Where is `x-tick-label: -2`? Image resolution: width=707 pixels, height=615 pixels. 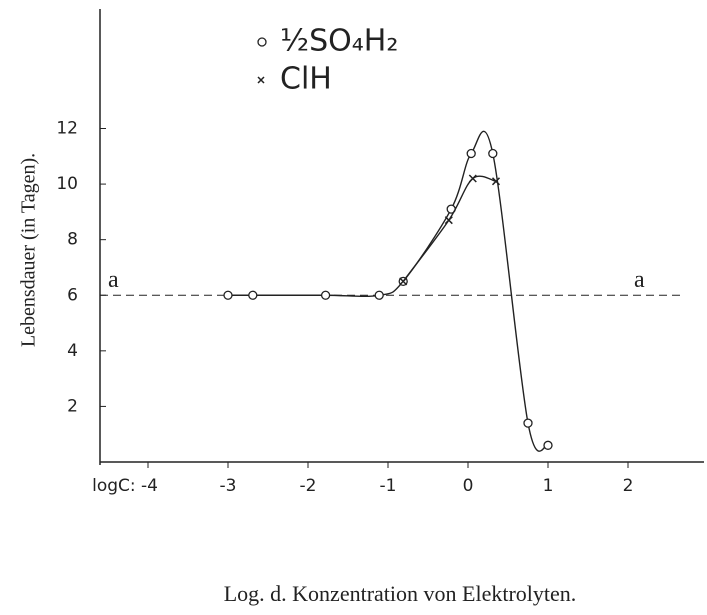 x-tick-label: -2 is located at coordinates (308, 486).